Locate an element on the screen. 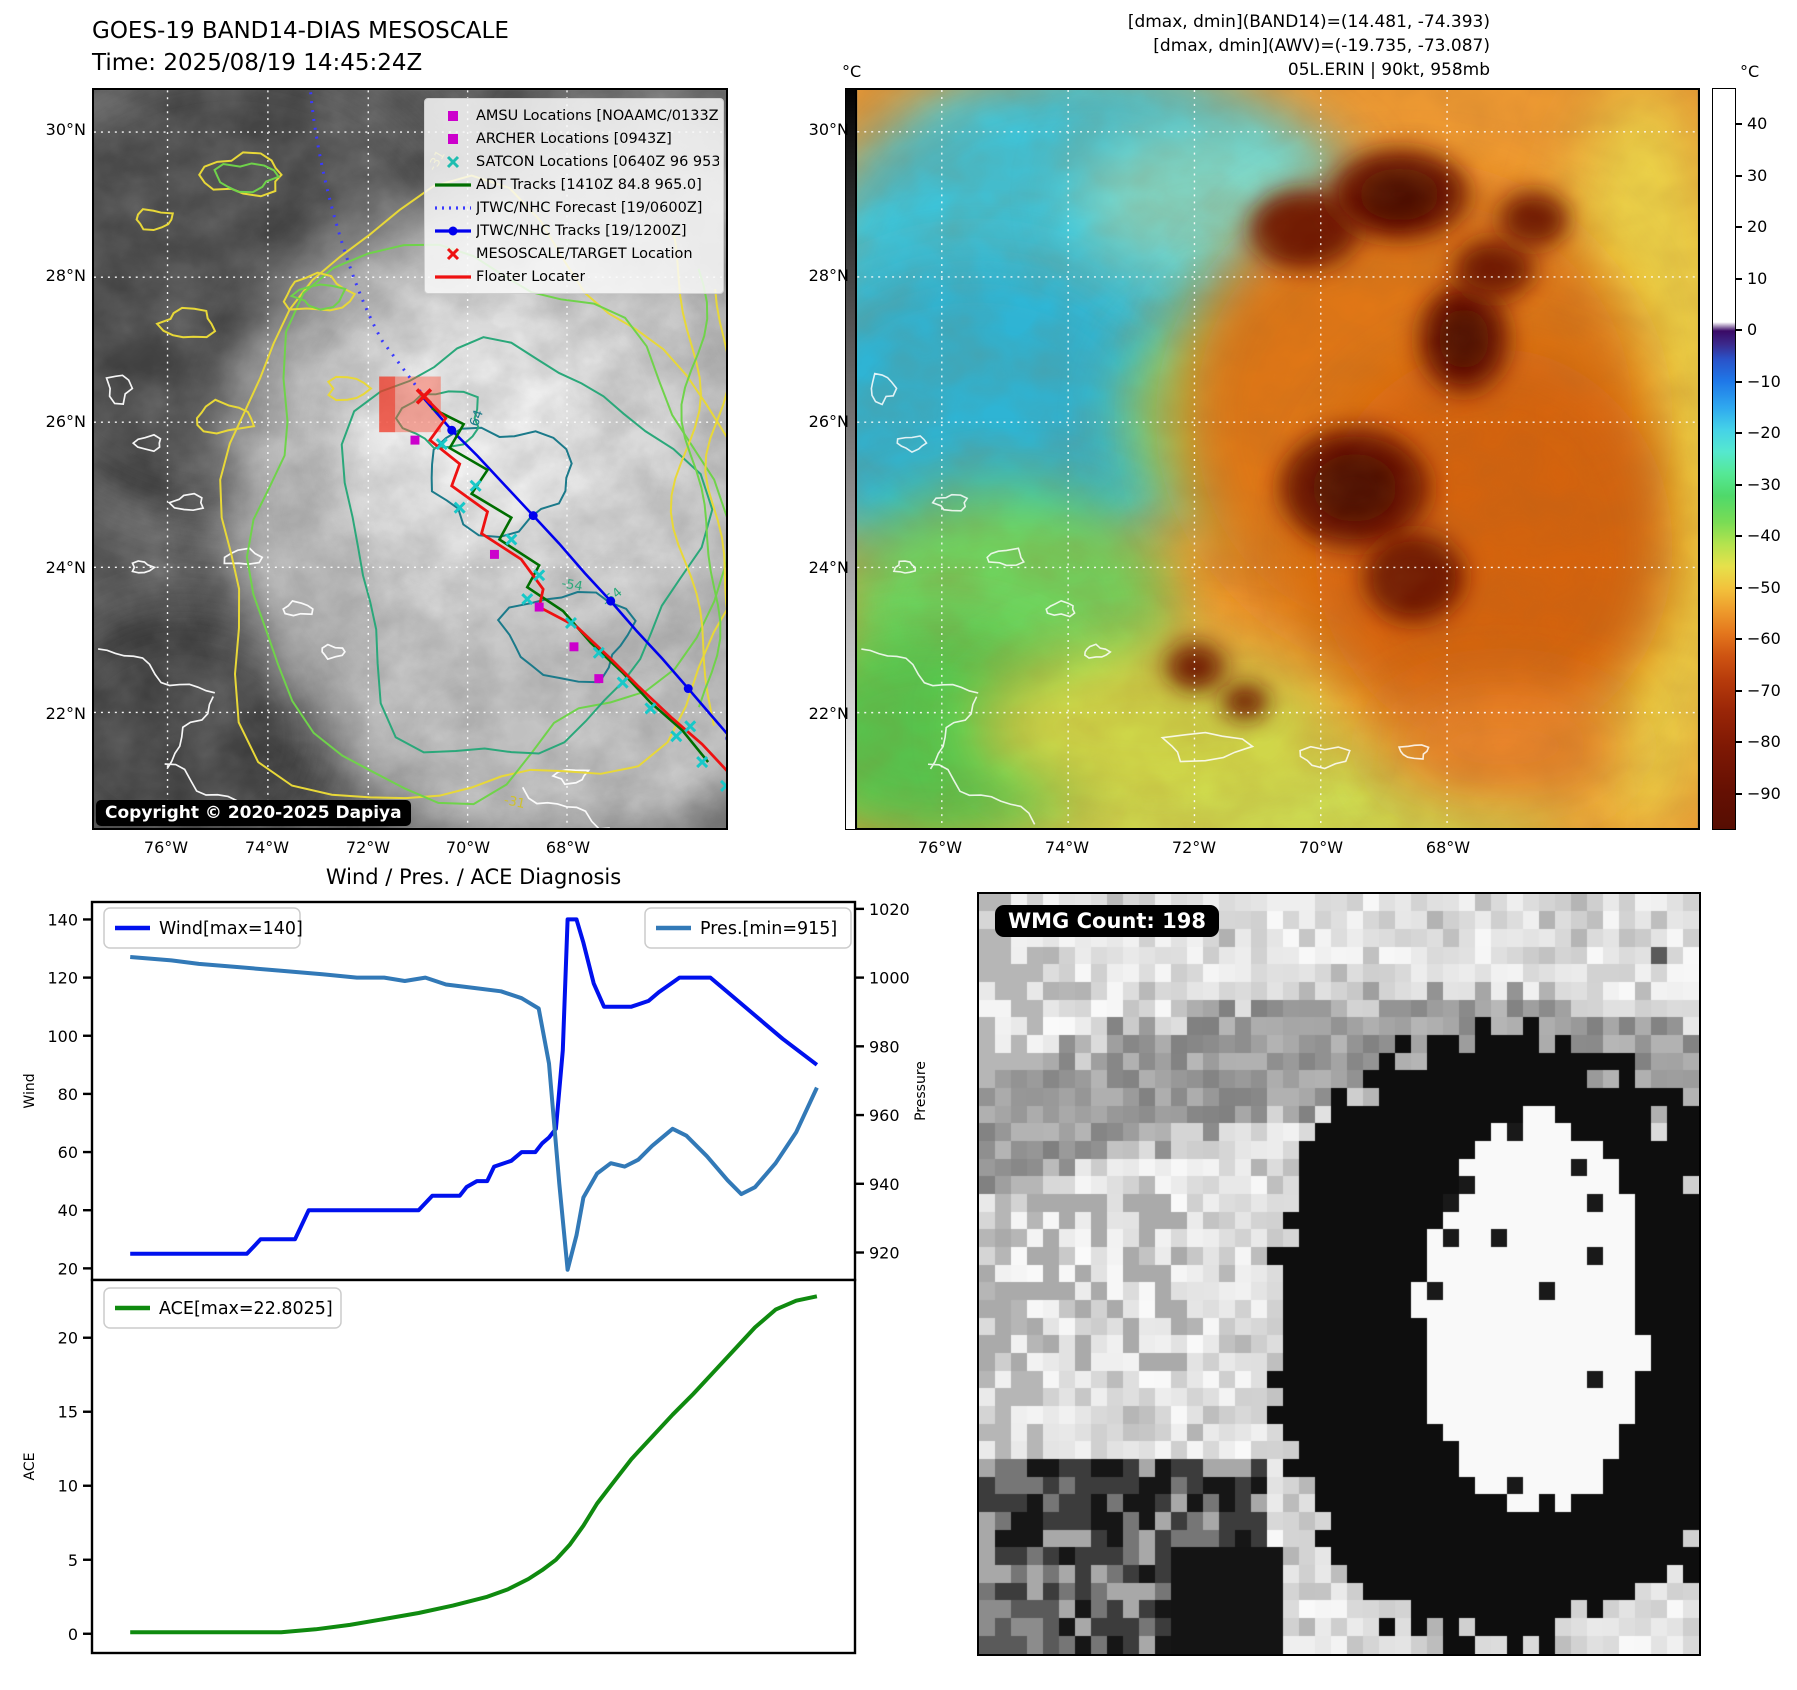 This screenshot has height=1690, width=1797. legend-label: SATCON Locations [0640Z 96 953] is located at coordinates (597, 161).